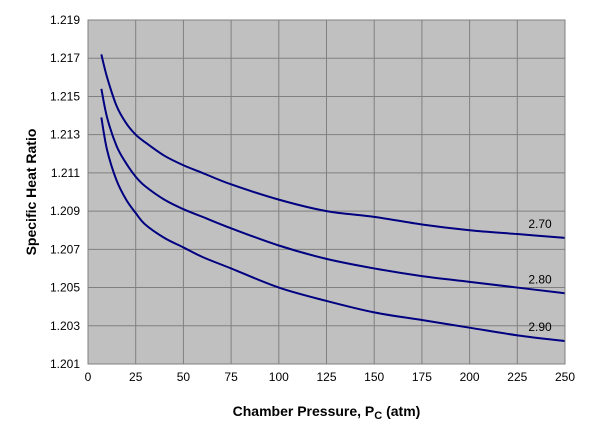 Image resolution: width=590 pixels, height=440 pixels. Describe the element at coordinates (65, 58) in the screenshot. I see `y-tick-label: 1.217` at that location.